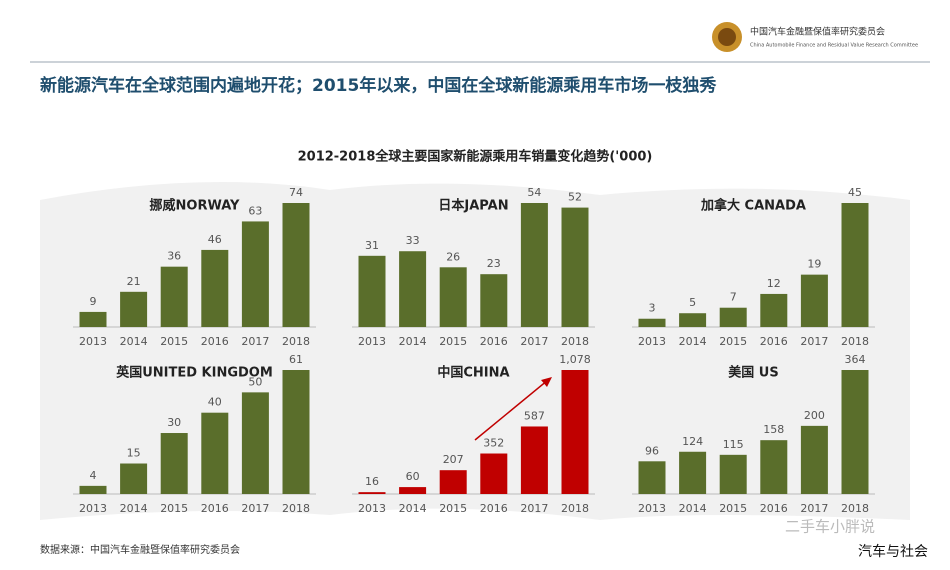 This screenshot has height=570, width=950. I want to click on value-label: 46, so click(215, 239).